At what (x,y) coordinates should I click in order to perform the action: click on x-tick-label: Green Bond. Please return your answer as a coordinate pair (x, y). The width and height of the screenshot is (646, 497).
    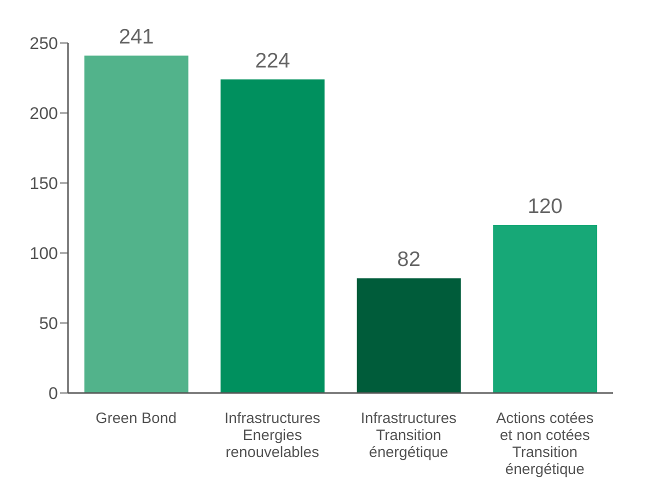
    Looking at the image, I should click on (136, 418).